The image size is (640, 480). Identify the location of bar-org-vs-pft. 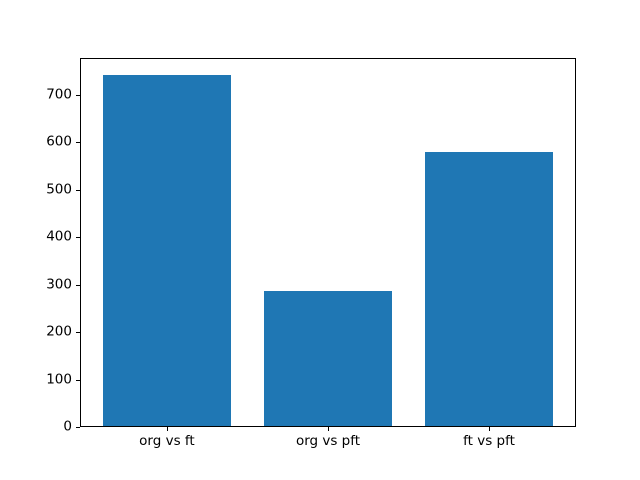
(328, 358).